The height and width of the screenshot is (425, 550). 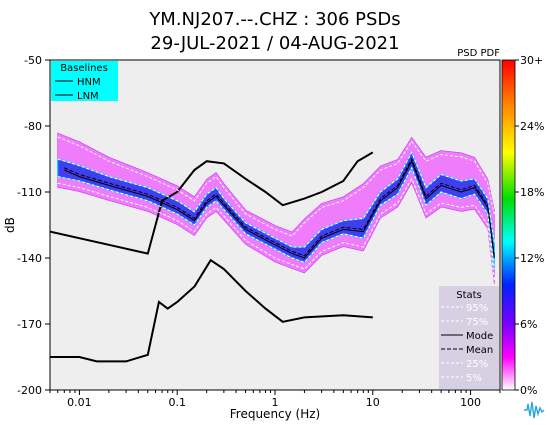 I want to click on legend-95-label: 95%, so click(x=477, y=308).